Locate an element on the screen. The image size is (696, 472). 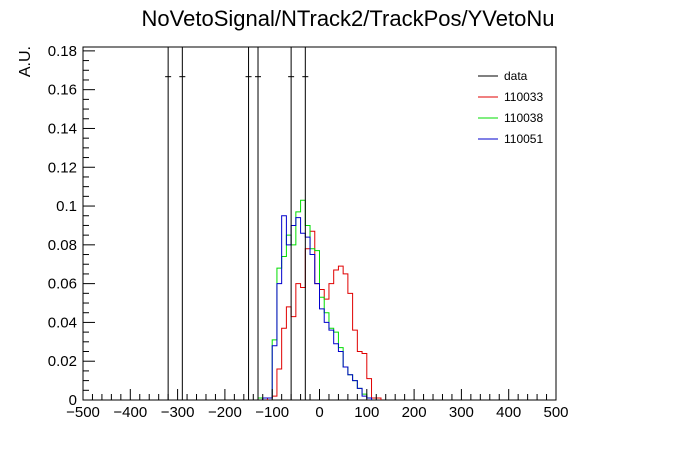
legend-label-110051: 110051 is located at coordinates (523, 139).